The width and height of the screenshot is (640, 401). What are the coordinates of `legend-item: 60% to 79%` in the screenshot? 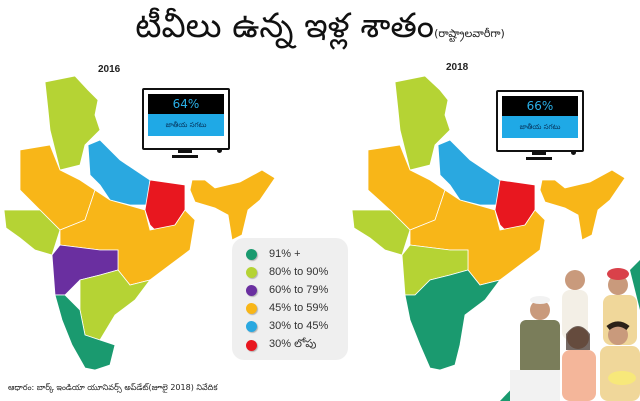 It's located at (287, 290).